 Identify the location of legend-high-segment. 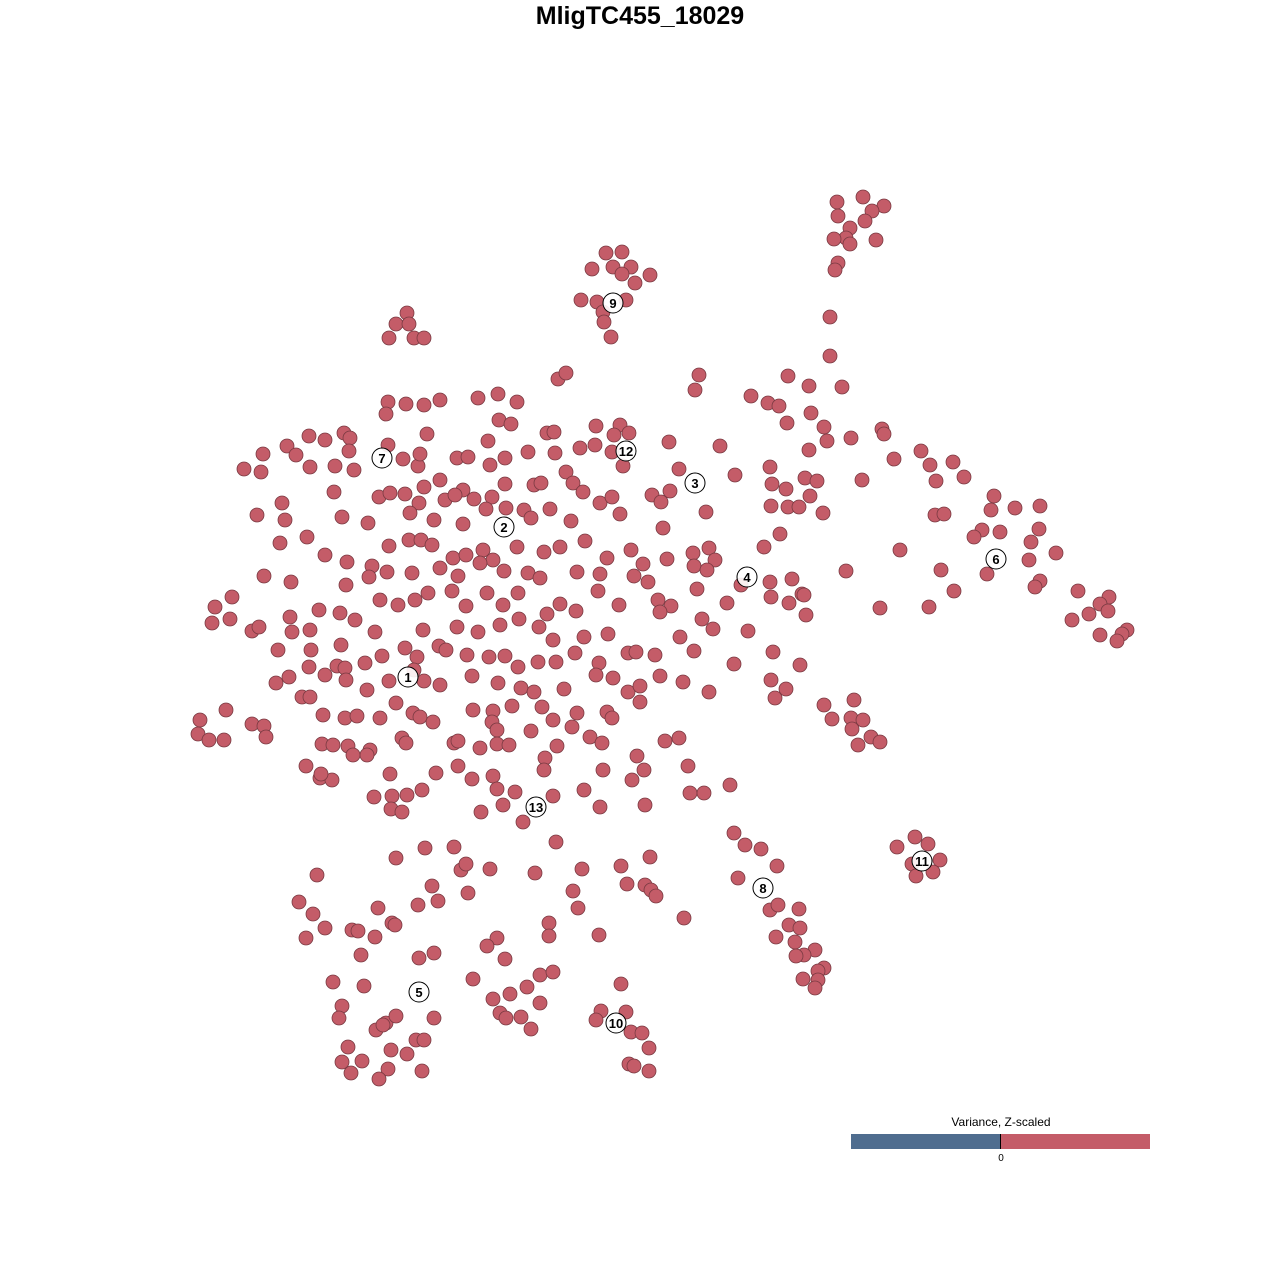
(1075, 1141).